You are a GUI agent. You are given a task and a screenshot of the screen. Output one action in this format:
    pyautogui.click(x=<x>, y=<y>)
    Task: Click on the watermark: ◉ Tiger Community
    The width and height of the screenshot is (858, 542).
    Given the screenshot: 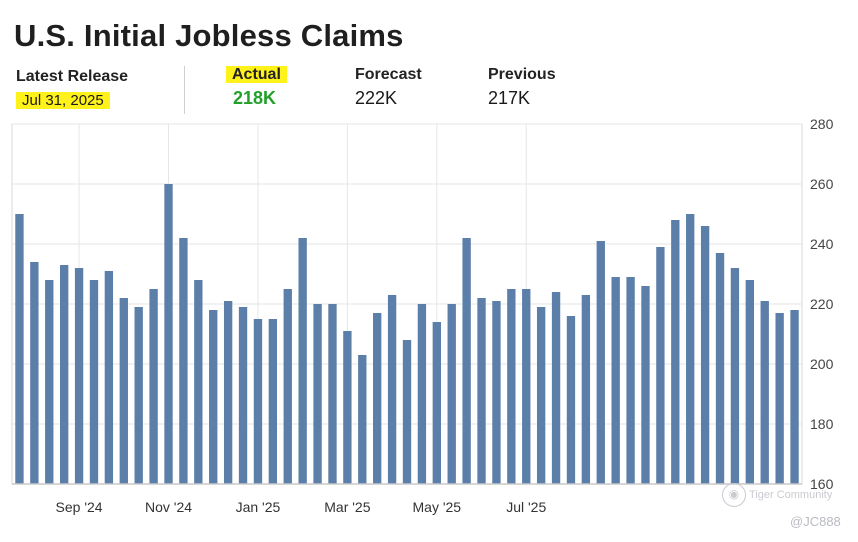 What is the action you would take?
    pyautogui.click(x=777, y=495)
    